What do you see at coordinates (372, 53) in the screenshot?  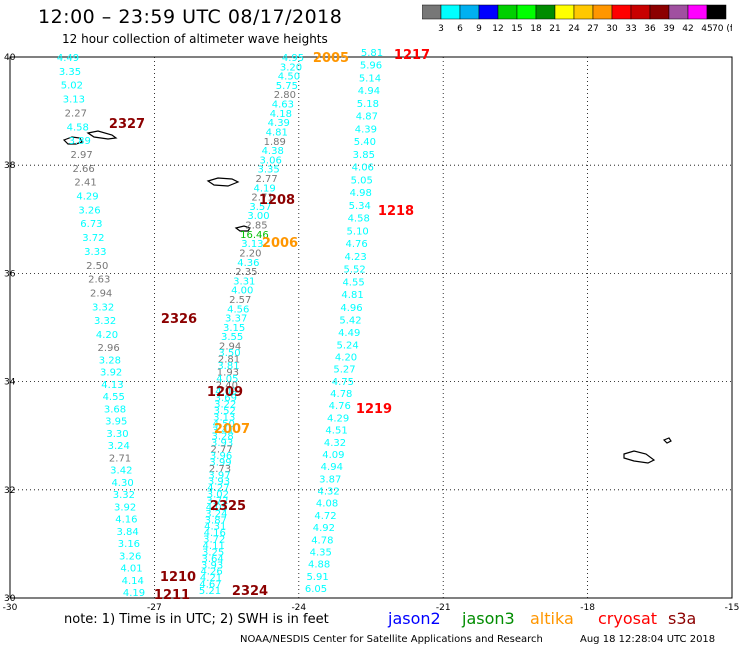 I see `wave-height-label: 5.81` at bounding box center [372, 53].